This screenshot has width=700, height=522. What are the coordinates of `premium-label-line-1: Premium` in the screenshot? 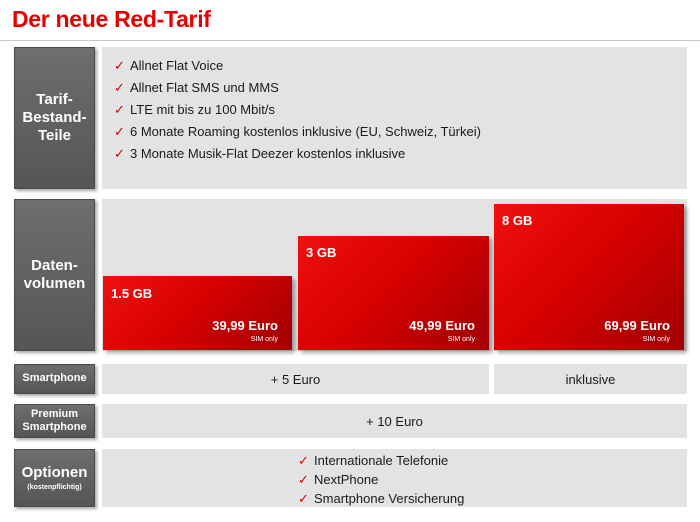 It's located at (54, 413).